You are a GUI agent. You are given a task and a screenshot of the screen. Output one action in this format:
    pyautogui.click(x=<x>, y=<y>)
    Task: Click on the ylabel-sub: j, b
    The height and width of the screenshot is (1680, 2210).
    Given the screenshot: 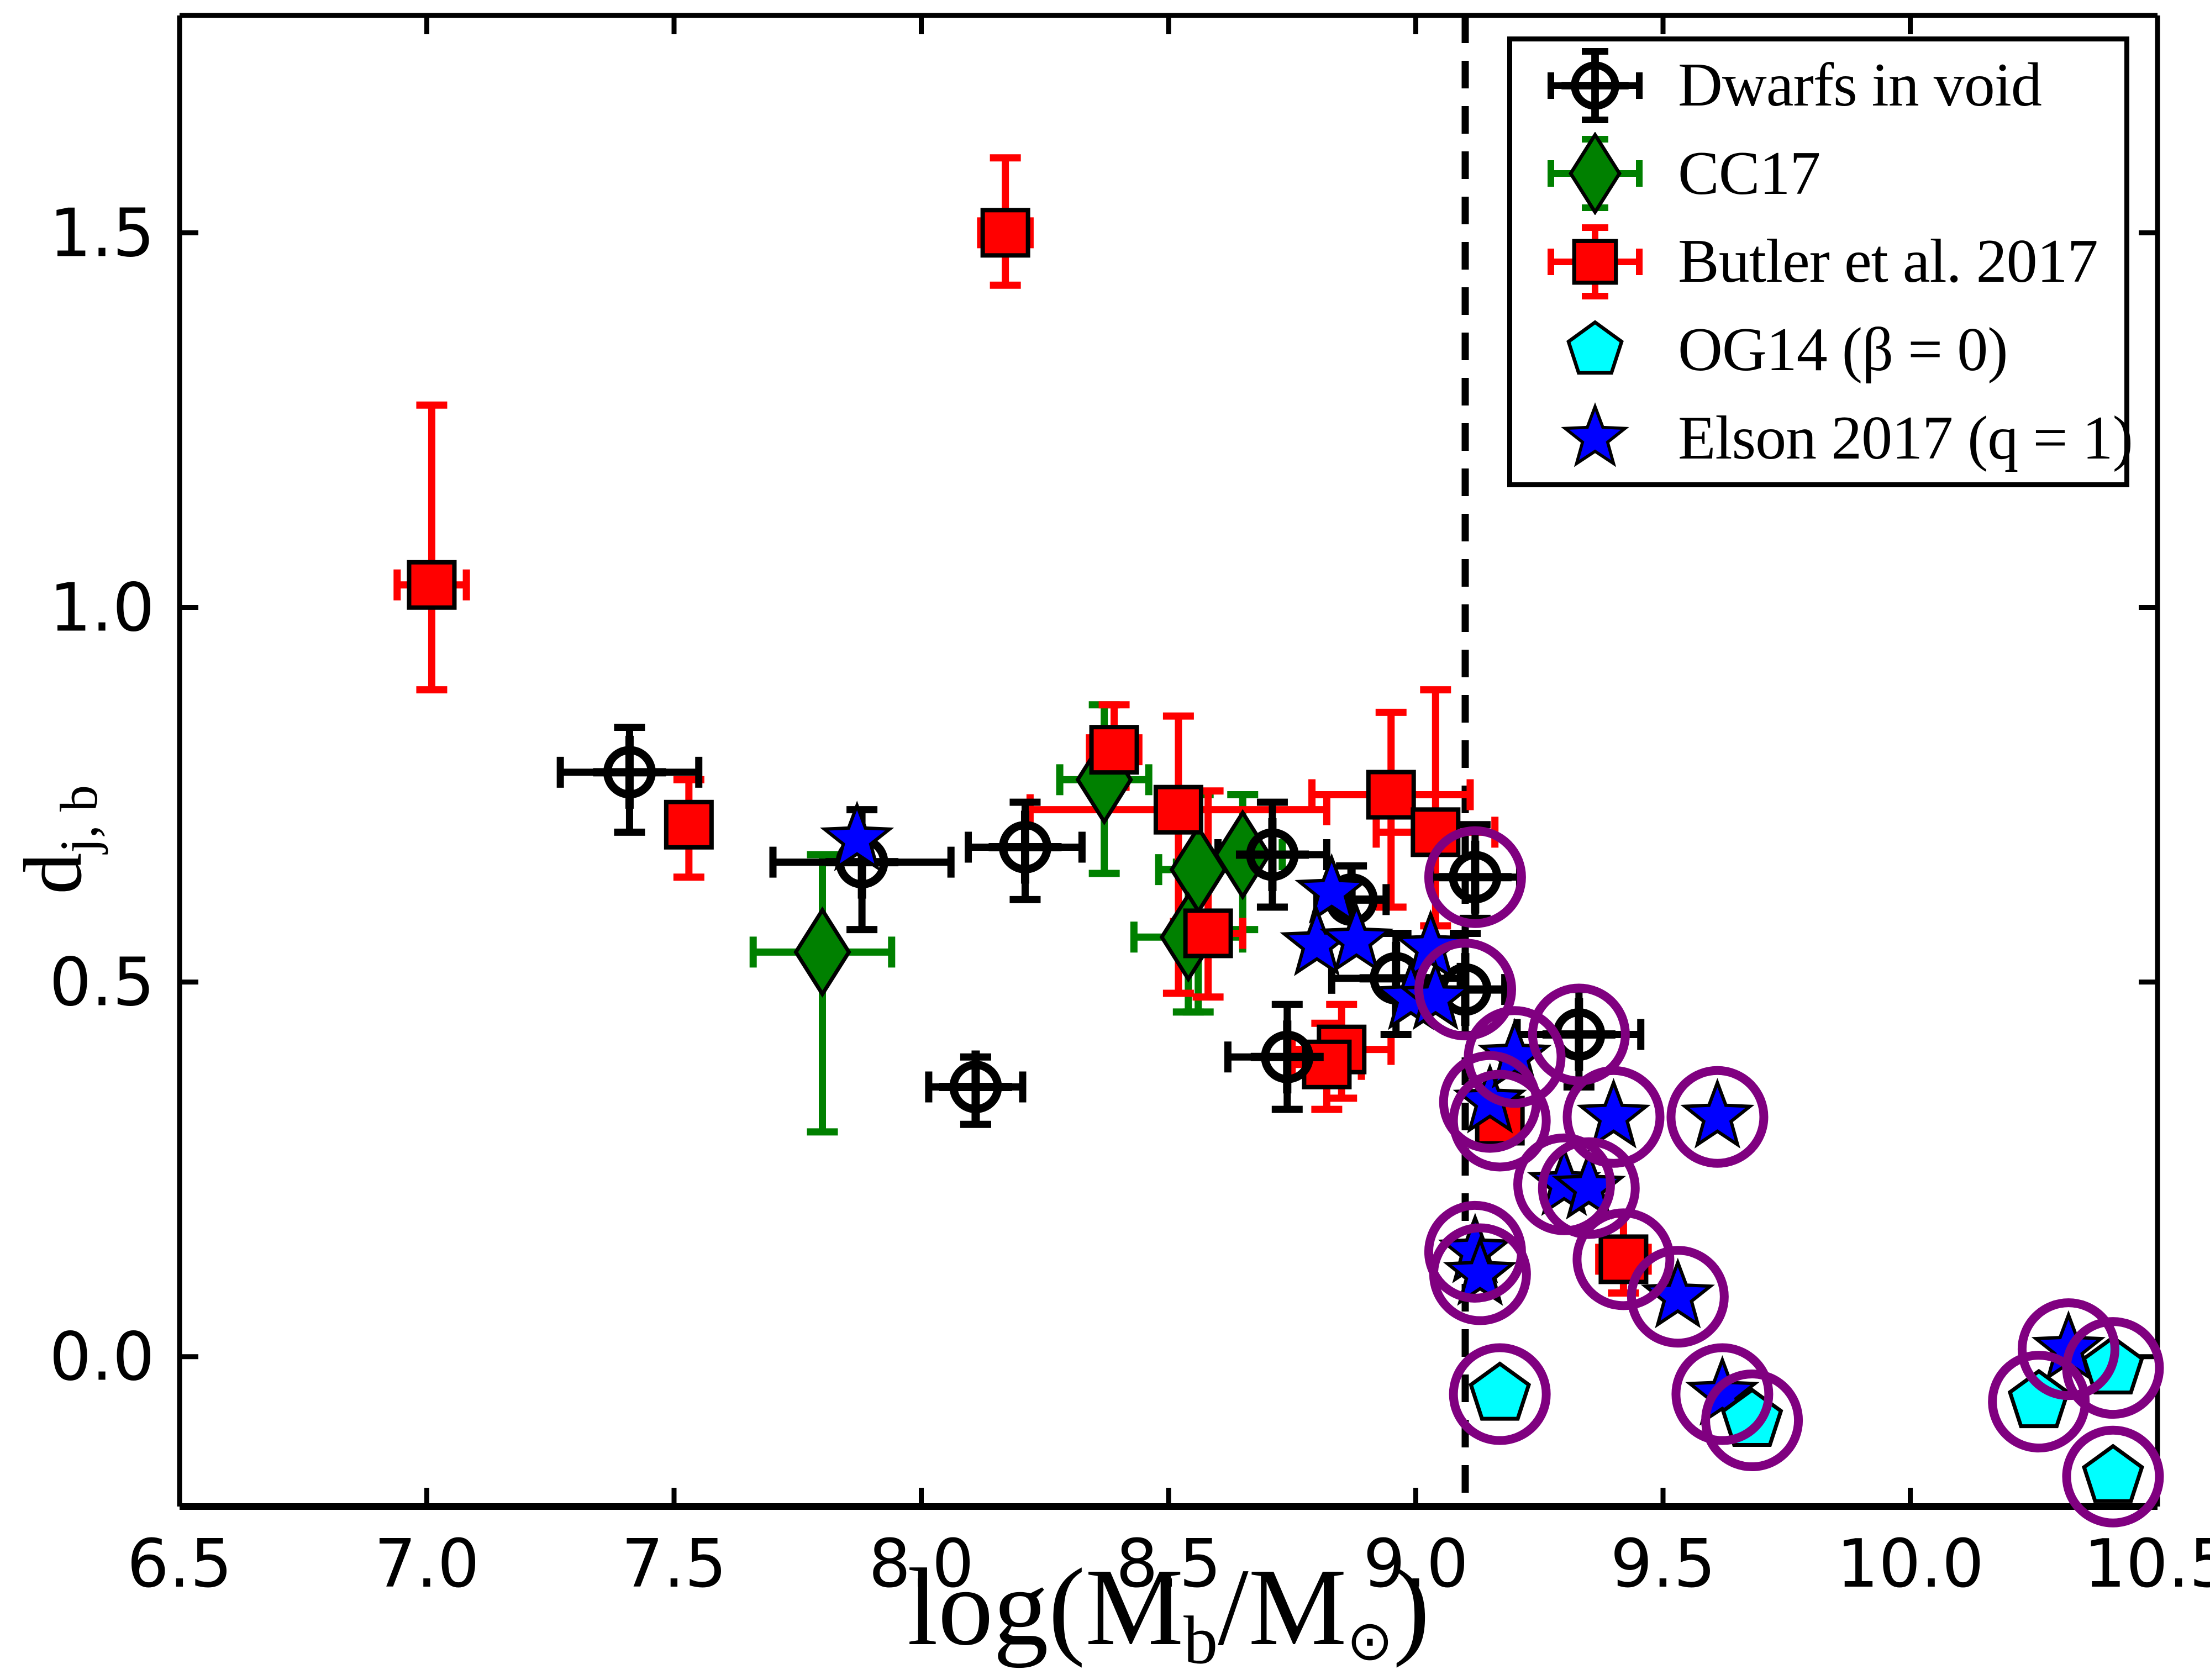 What is the action you would take?
    pyautogui.click(x=78, y=819)
    